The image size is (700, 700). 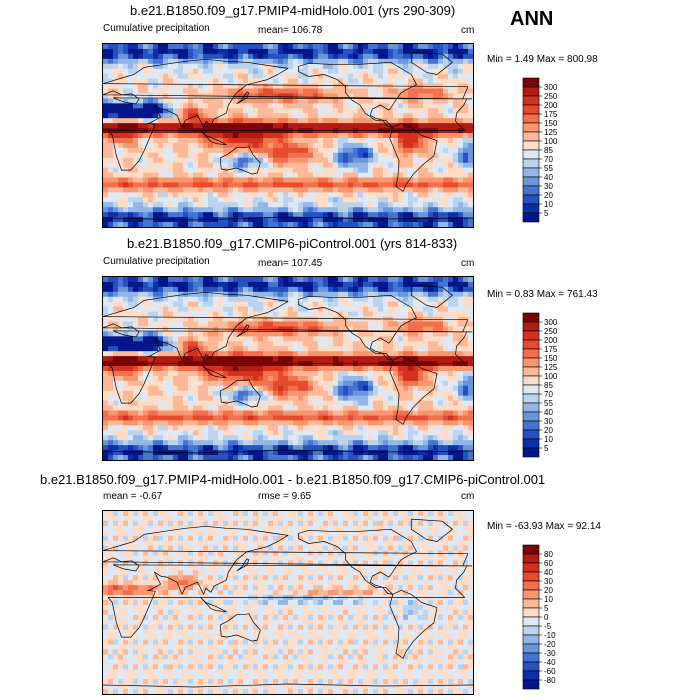 What do you see at coordinates (290, 263) in the screenshot?
I see `panel-2-mean-label: mean= 107.45` at bounding box center [290, 263].